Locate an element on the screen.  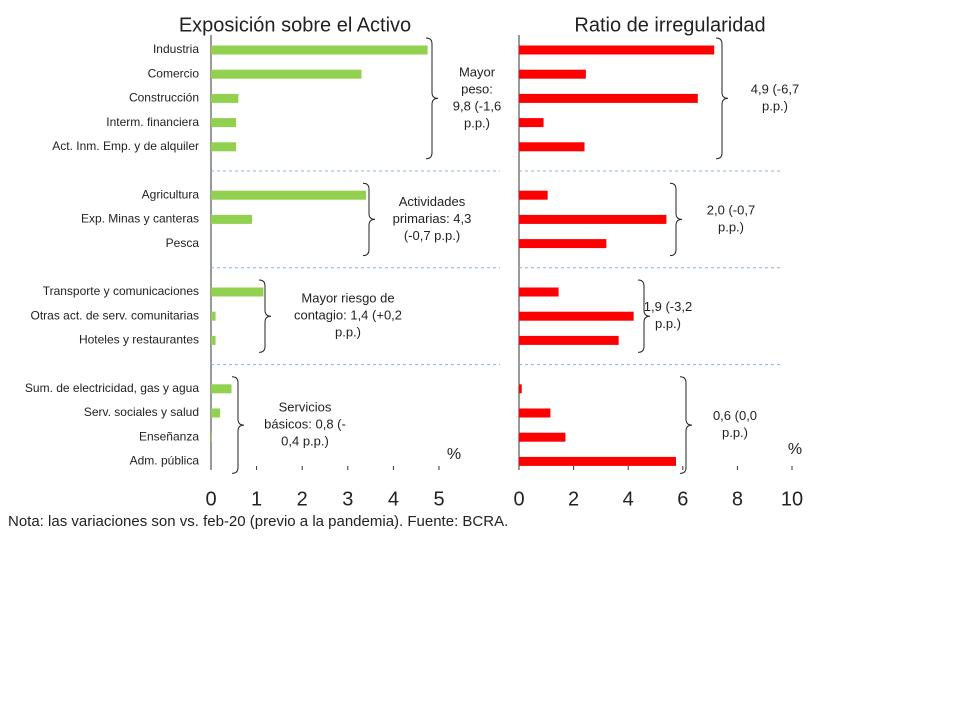
group-annotation: primarias: 4,3 is located at coordinates (432, 218).